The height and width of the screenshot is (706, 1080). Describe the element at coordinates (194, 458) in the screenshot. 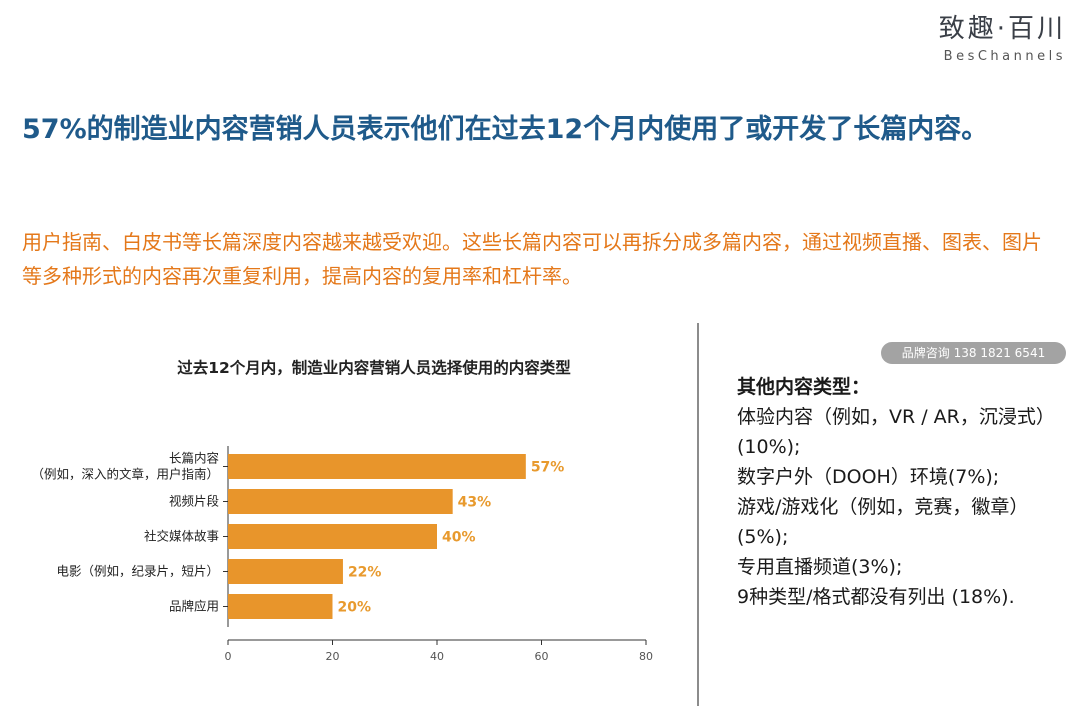

I see `category-label: 长篇内容` at that location.